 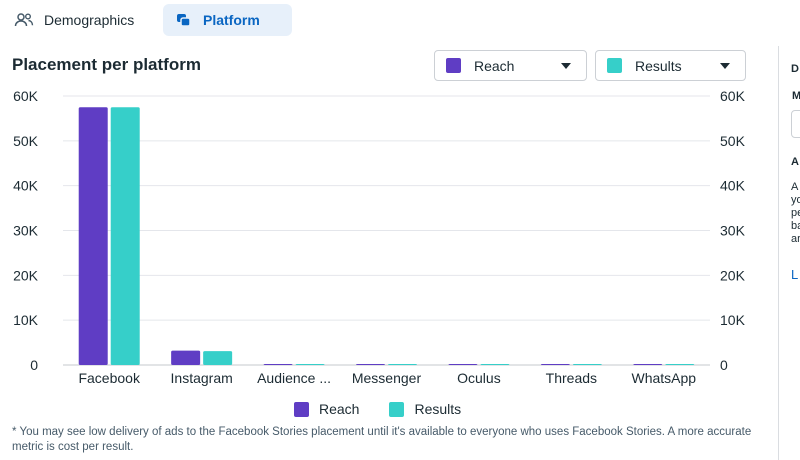 What do you see at coordinates (438, 409) in the screenshot?
I see `legend-label-results: Results` at bounding box center [438, 409].